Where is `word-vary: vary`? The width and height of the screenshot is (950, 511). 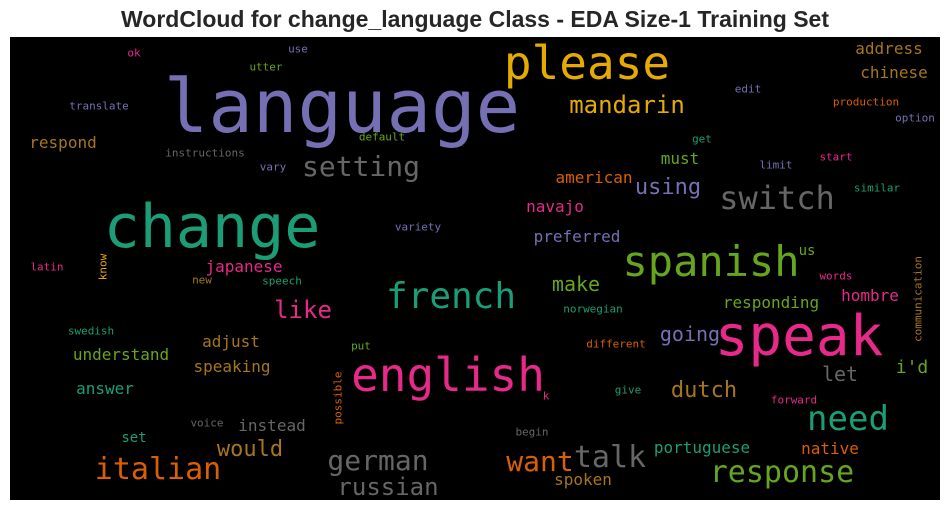
word-vary: vary is located at coordinates (273, 167).